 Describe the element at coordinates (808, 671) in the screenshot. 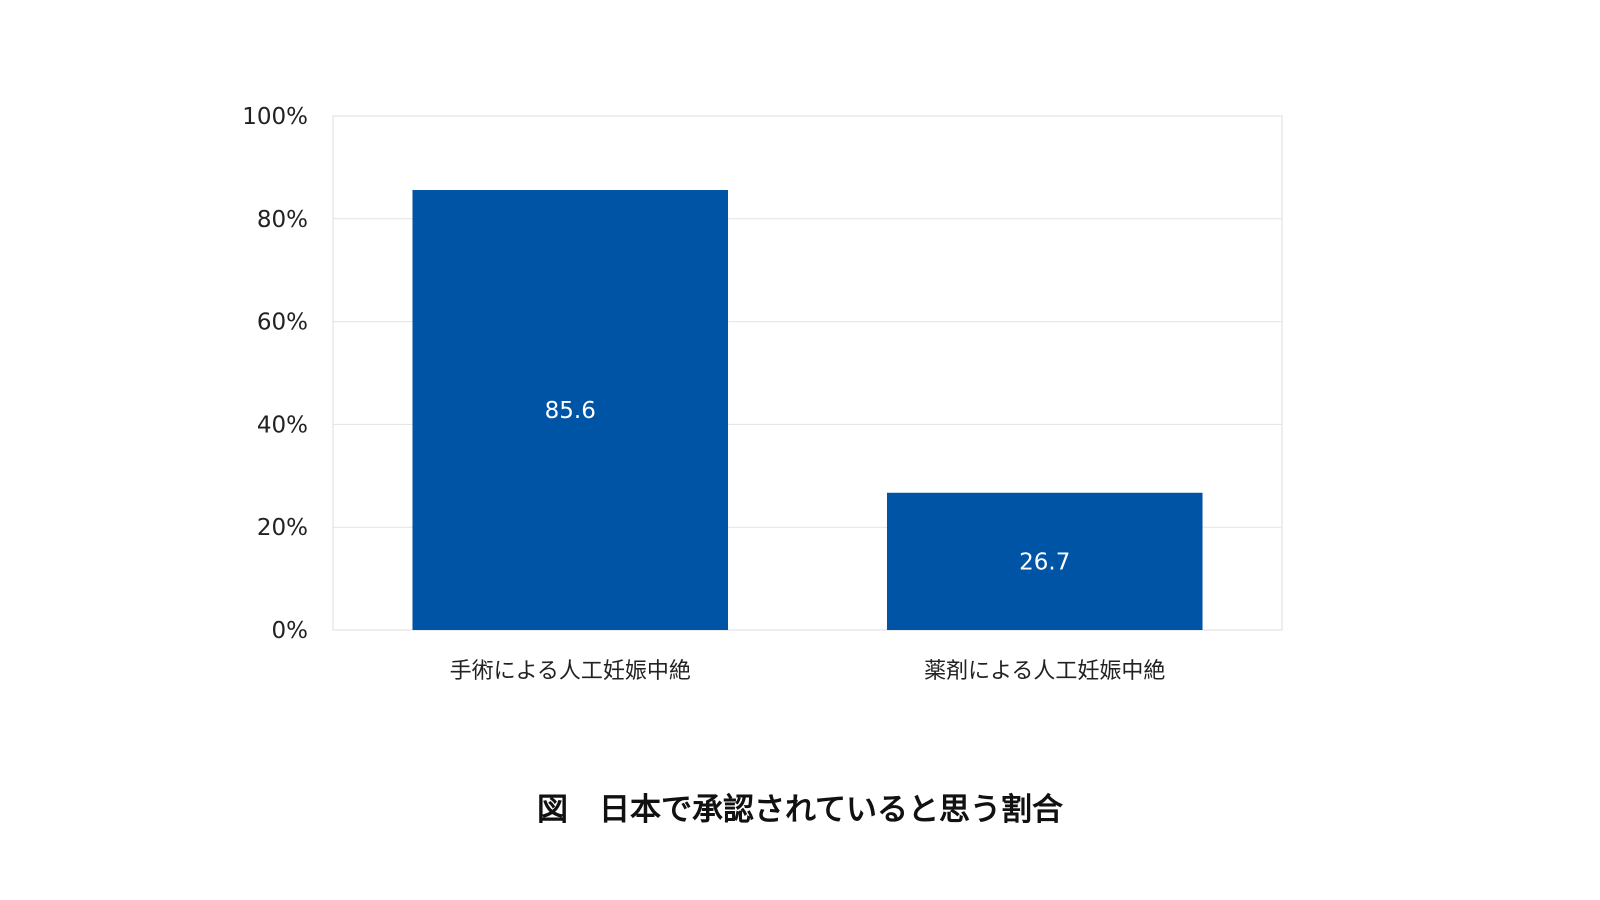

I see `x-axis-categories: 手術による人工妊娠中絶 薬剤による人工妊娠中絶` at that location.